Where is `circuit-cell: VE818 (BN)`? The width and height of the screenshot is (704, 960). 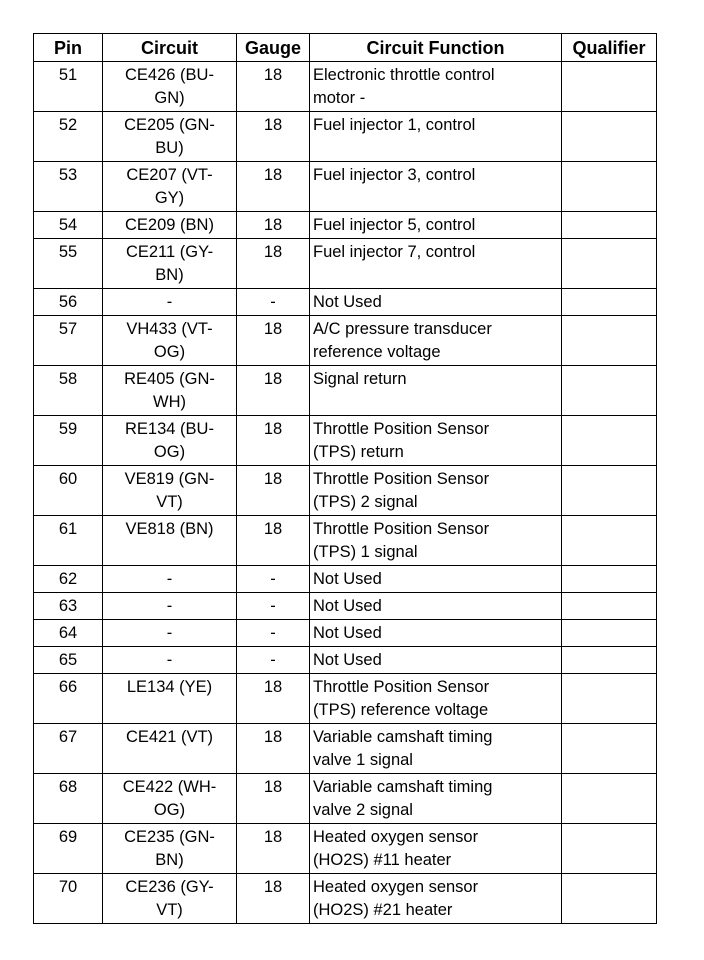
circuit-cell: VE818 (BN) is located at coordinates (169, 540).